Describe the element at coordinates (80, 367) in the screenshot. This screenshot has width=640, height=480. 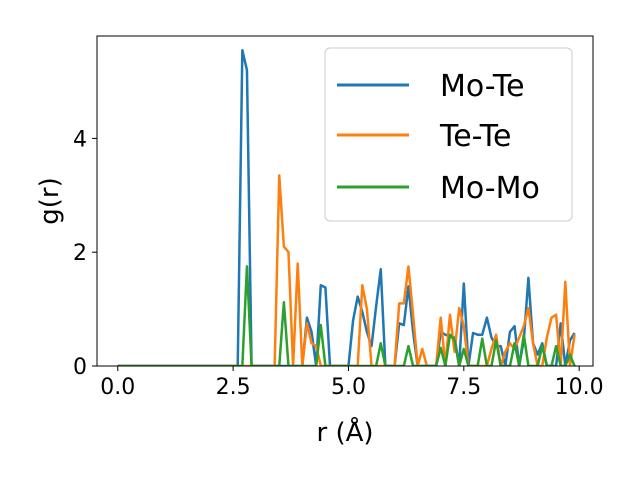
I see `y-tick-label: 0` at that location.